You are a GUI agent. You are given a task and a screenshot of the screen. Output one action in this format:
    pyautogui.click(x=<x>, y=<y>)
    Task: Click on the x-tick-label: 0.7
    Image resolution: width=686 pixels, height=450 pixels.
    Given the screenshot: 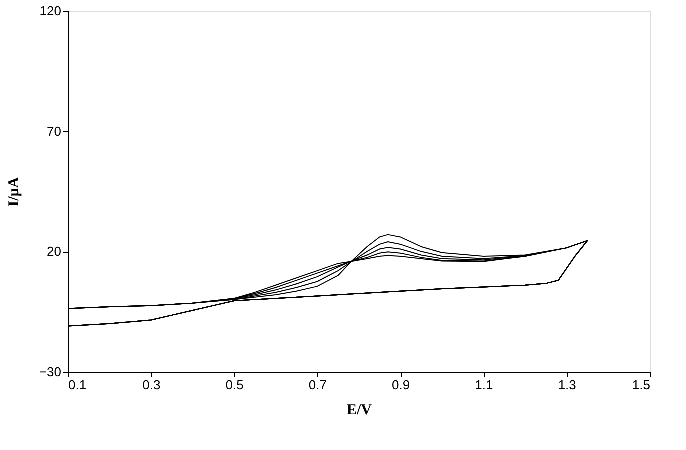 What is the action you would take?
    pyautogui.click(x=317, y=385)
    